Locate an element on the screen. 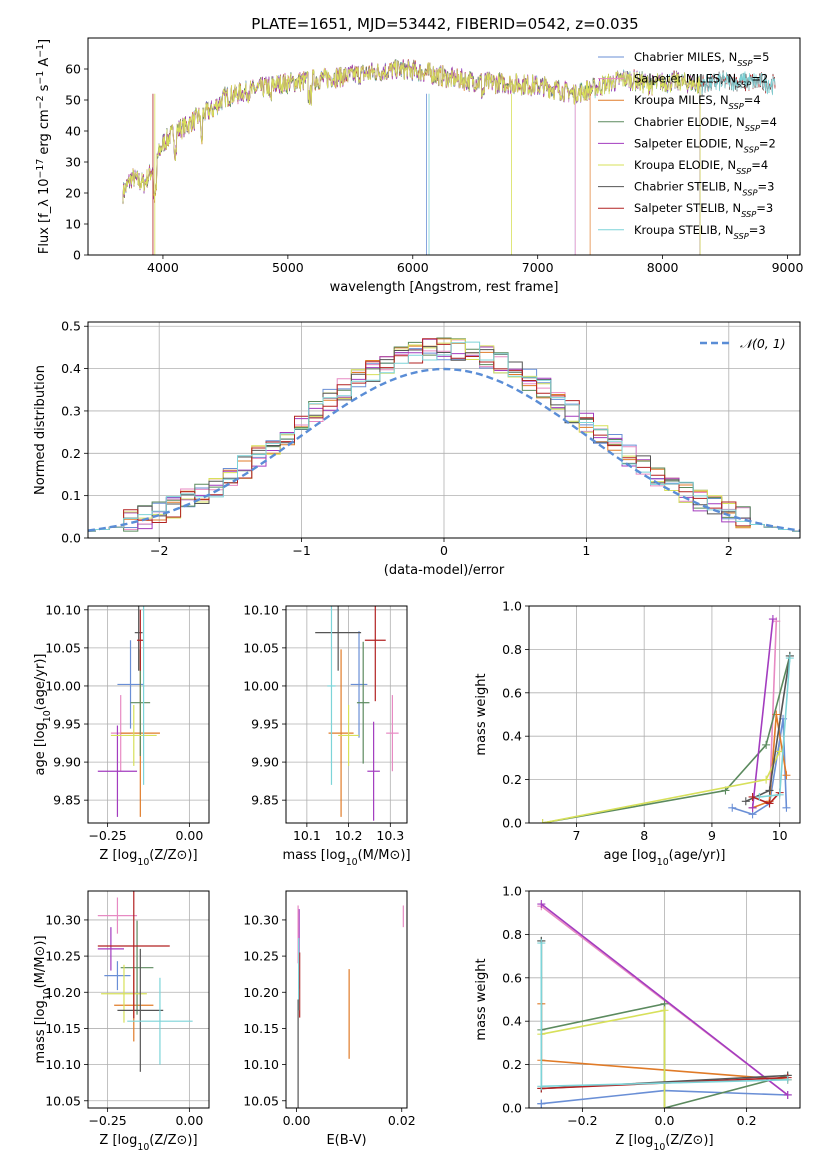 The image size is (819, 1170). y-tick-label: 9.85 is located at coordinates (67, 800).